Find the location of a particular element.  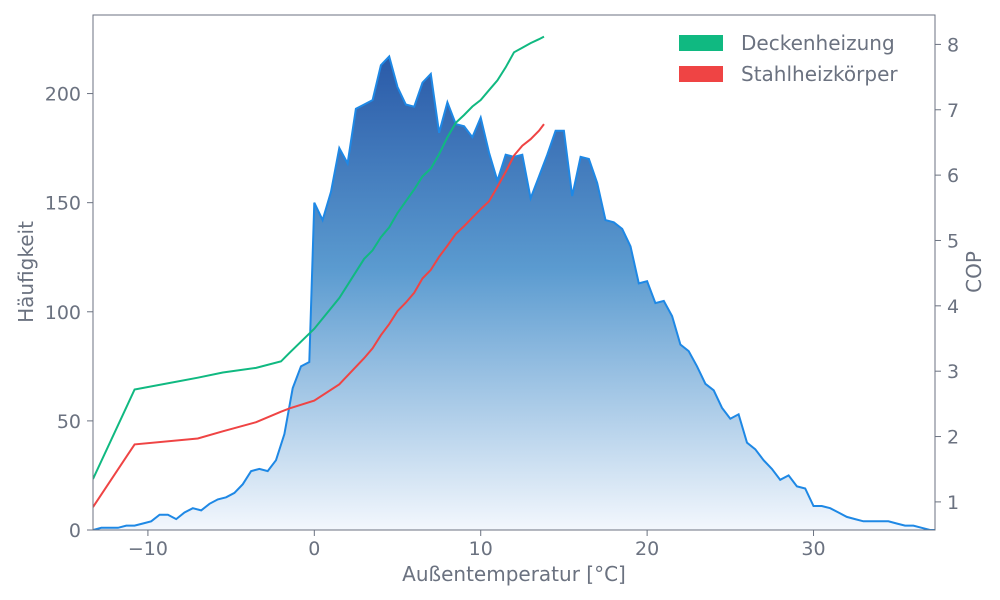

y-axis-right-title: COP is located at coordinates (974, 272).